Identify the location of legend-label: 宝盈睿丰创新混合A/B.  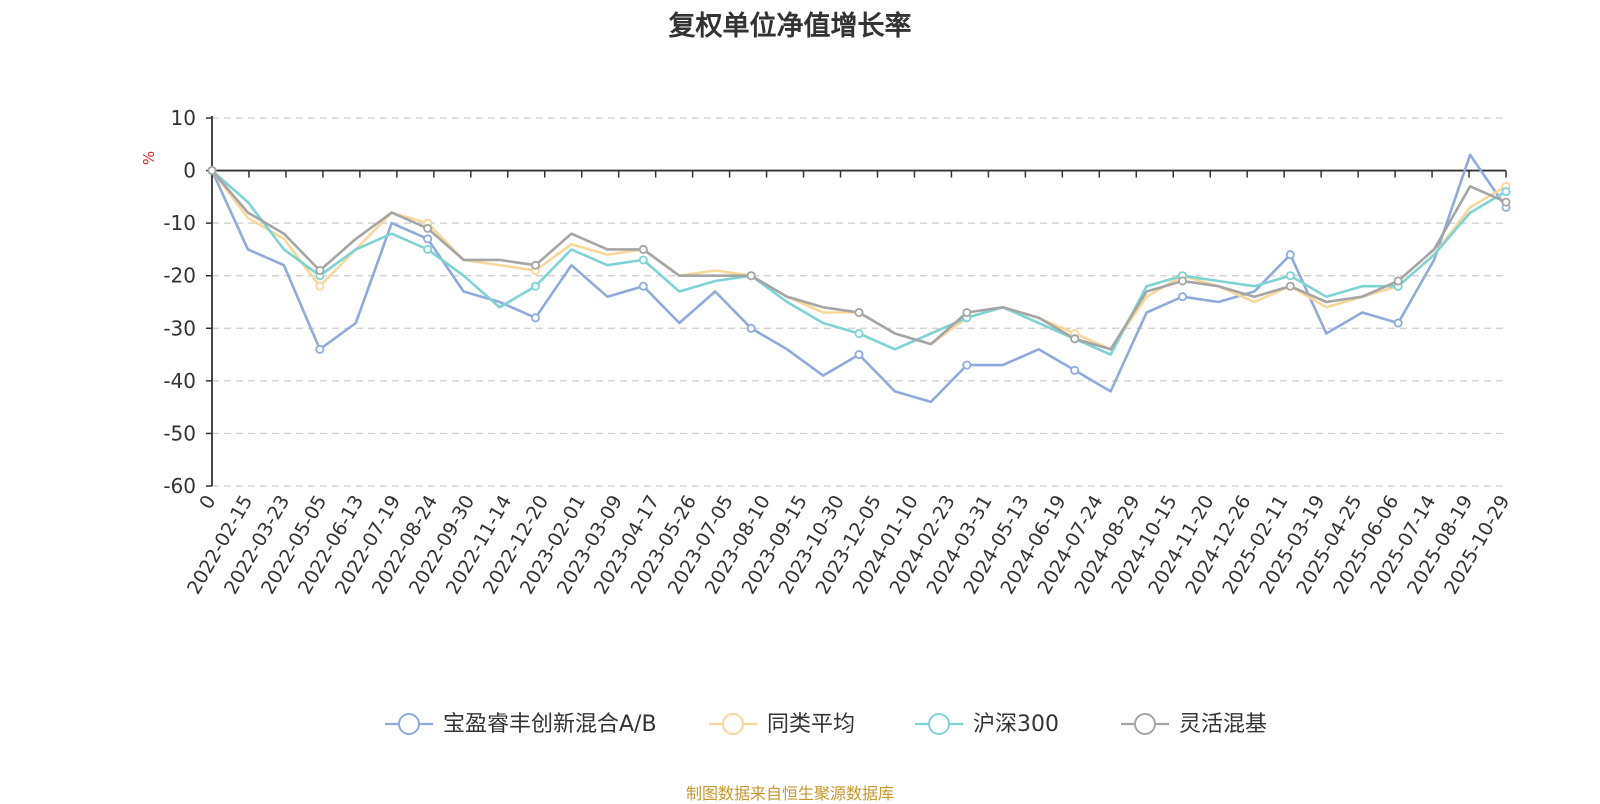
(550, 724).